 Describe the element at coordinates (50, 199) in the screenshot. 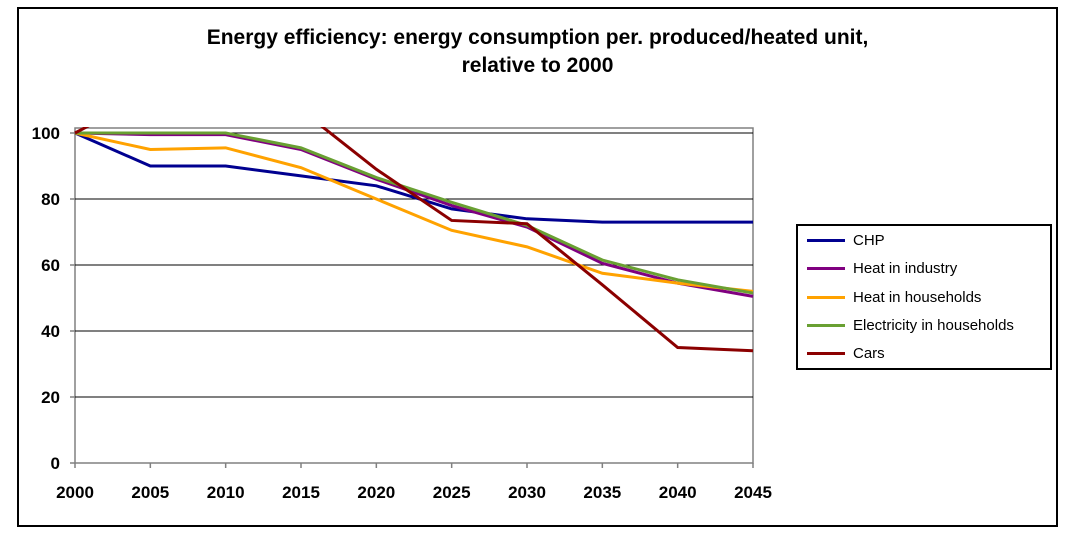

I see `y-tick-label: 80` at that location.